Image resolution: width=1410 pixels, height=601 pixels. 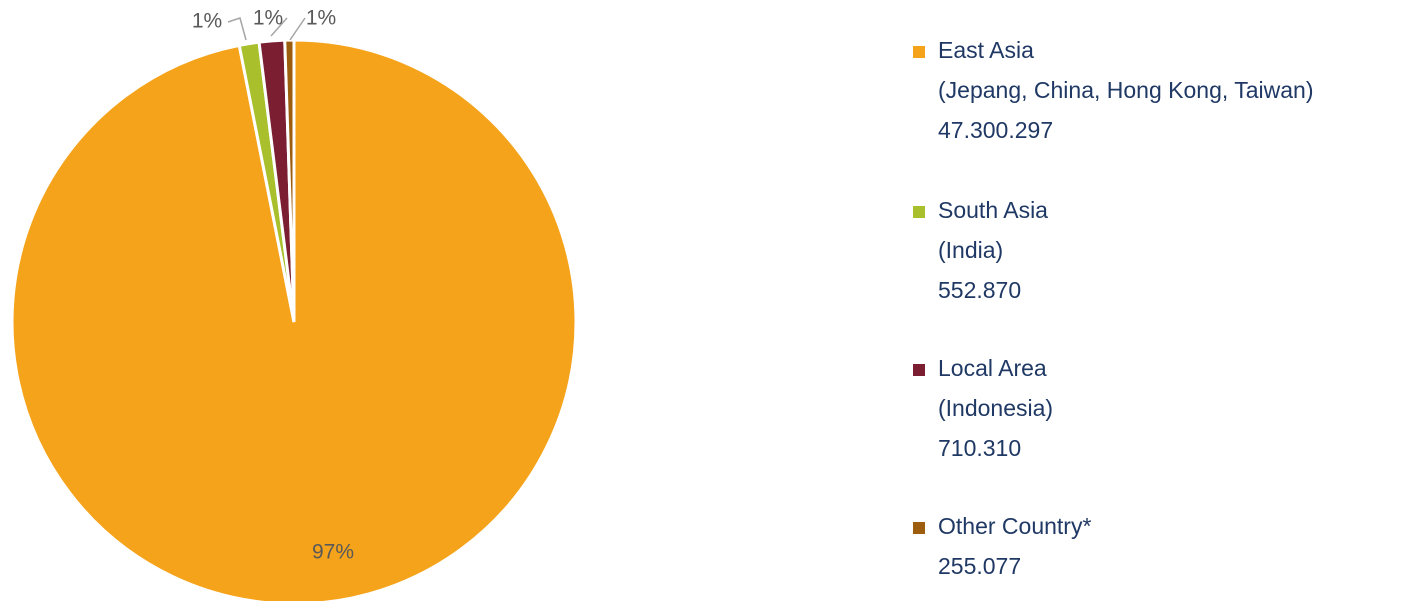 I want to click on legend-name: Local Area, so click(x=992, y=368).